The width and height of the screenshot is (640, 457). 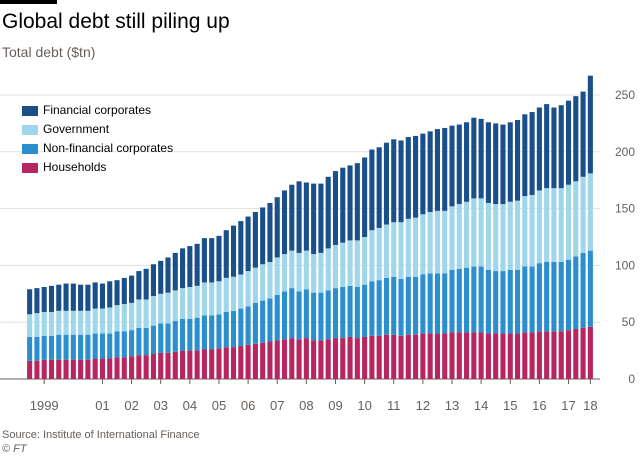 What do you see at coordinates (30, 111) in the screenshot?
I see `legend-swatch-financial-corporates` at bounding box center [30, 111].